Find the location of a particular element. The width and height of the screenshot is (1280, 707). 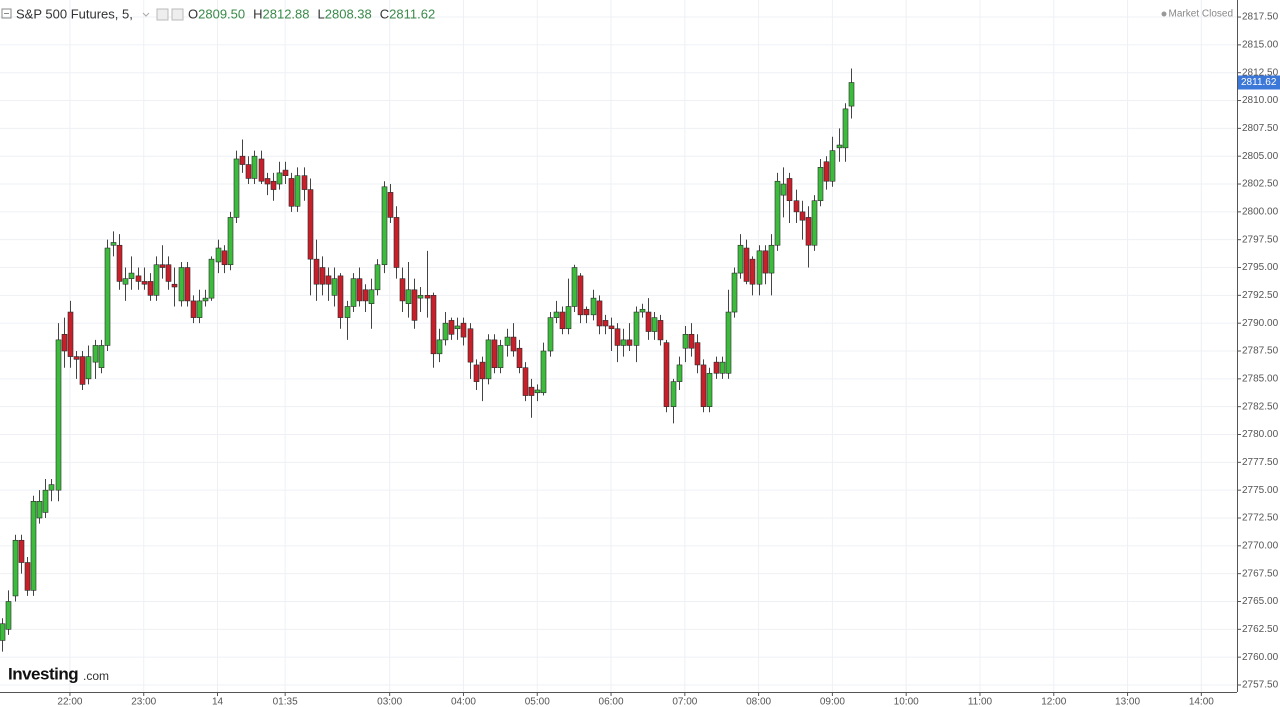

x-tick-label: 23:00 is located at coordinates (143, 702).